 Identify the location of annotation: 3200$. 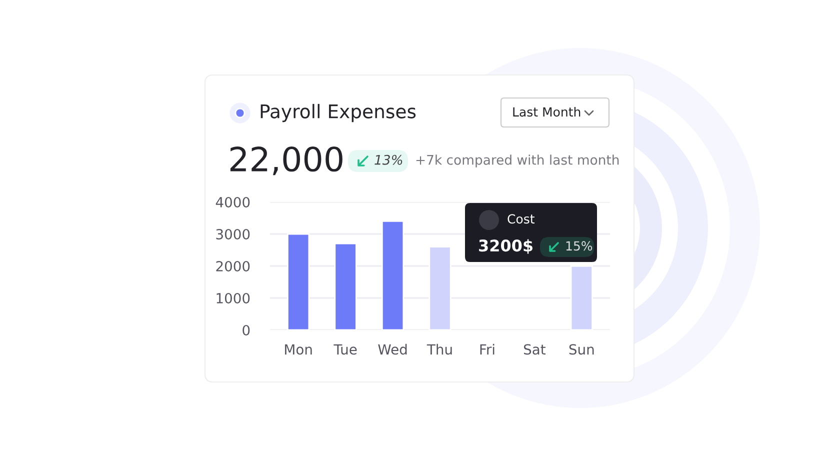
(505, 246).